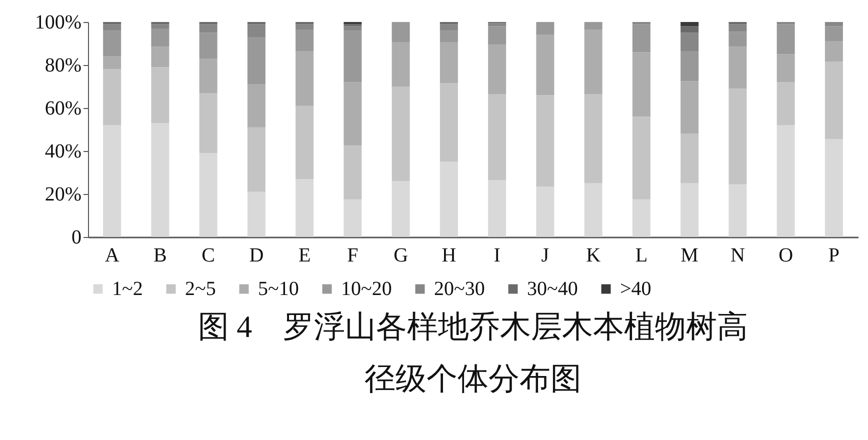  What do you see at coordinates (545, 255) in the screenshot?
I see `x-tick-label: J` at bounding box center [545, 255].